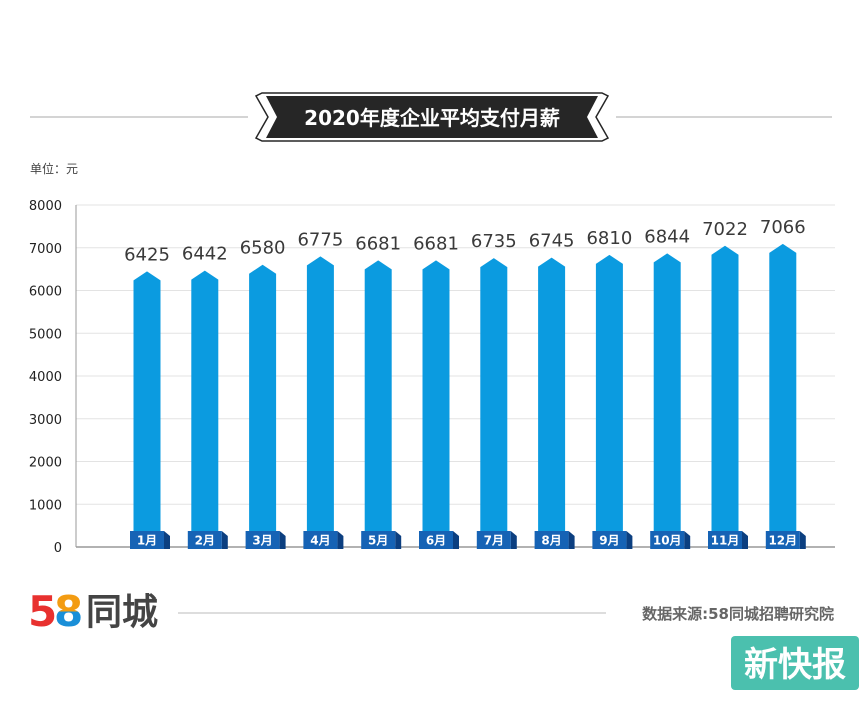 The image size is (866, 712). What do you see at coordinates (552, 241) in the screenshot?
I see `data-label: 6745` at bounding box center [552, 241].